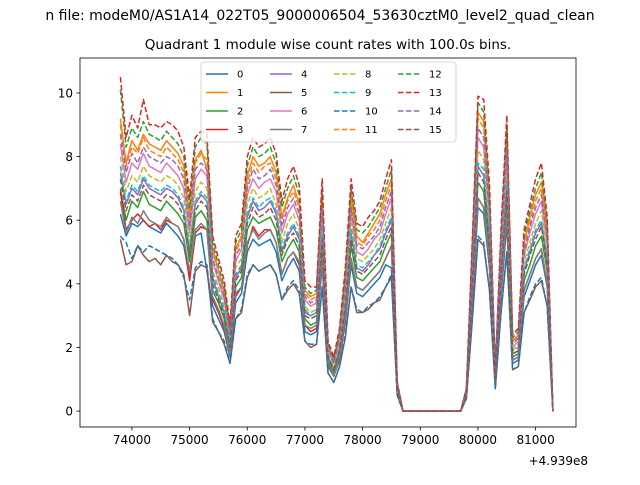 Image resolution: width=640 pixels, height=485 pixels. Describe the element at coordinates (435, 93) in the screenshot. I see `legend-label-13: 13` at that location.